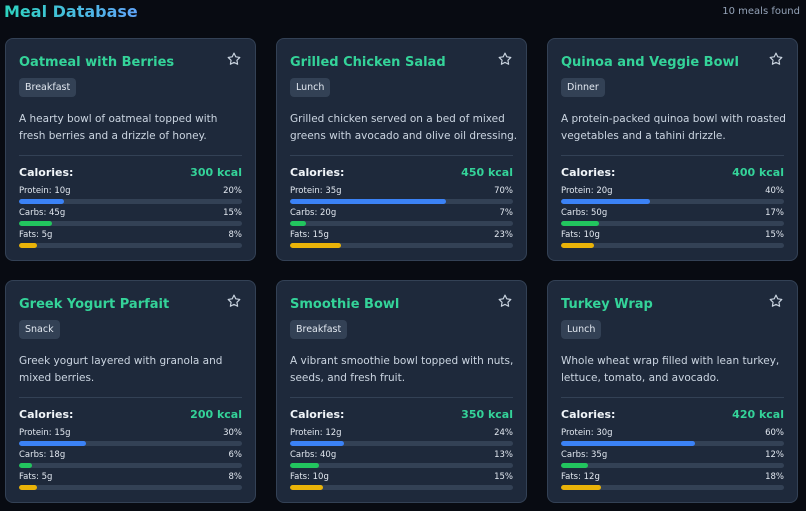 This screenshot has width=806, height=511. Describe the element at coordinates (316, 191) in the screenshot. I see `nutrient-label: Protein: 35g` at that location.